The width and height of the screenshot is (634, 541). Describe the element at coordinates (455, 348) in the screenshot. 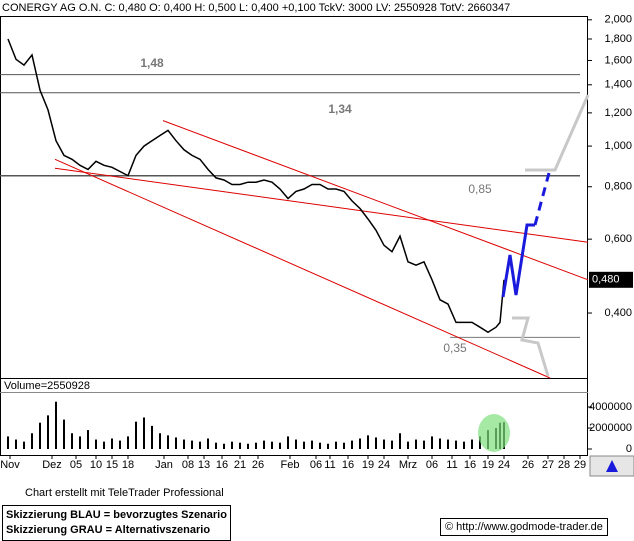

I see `level-label: 0,35` at that location.